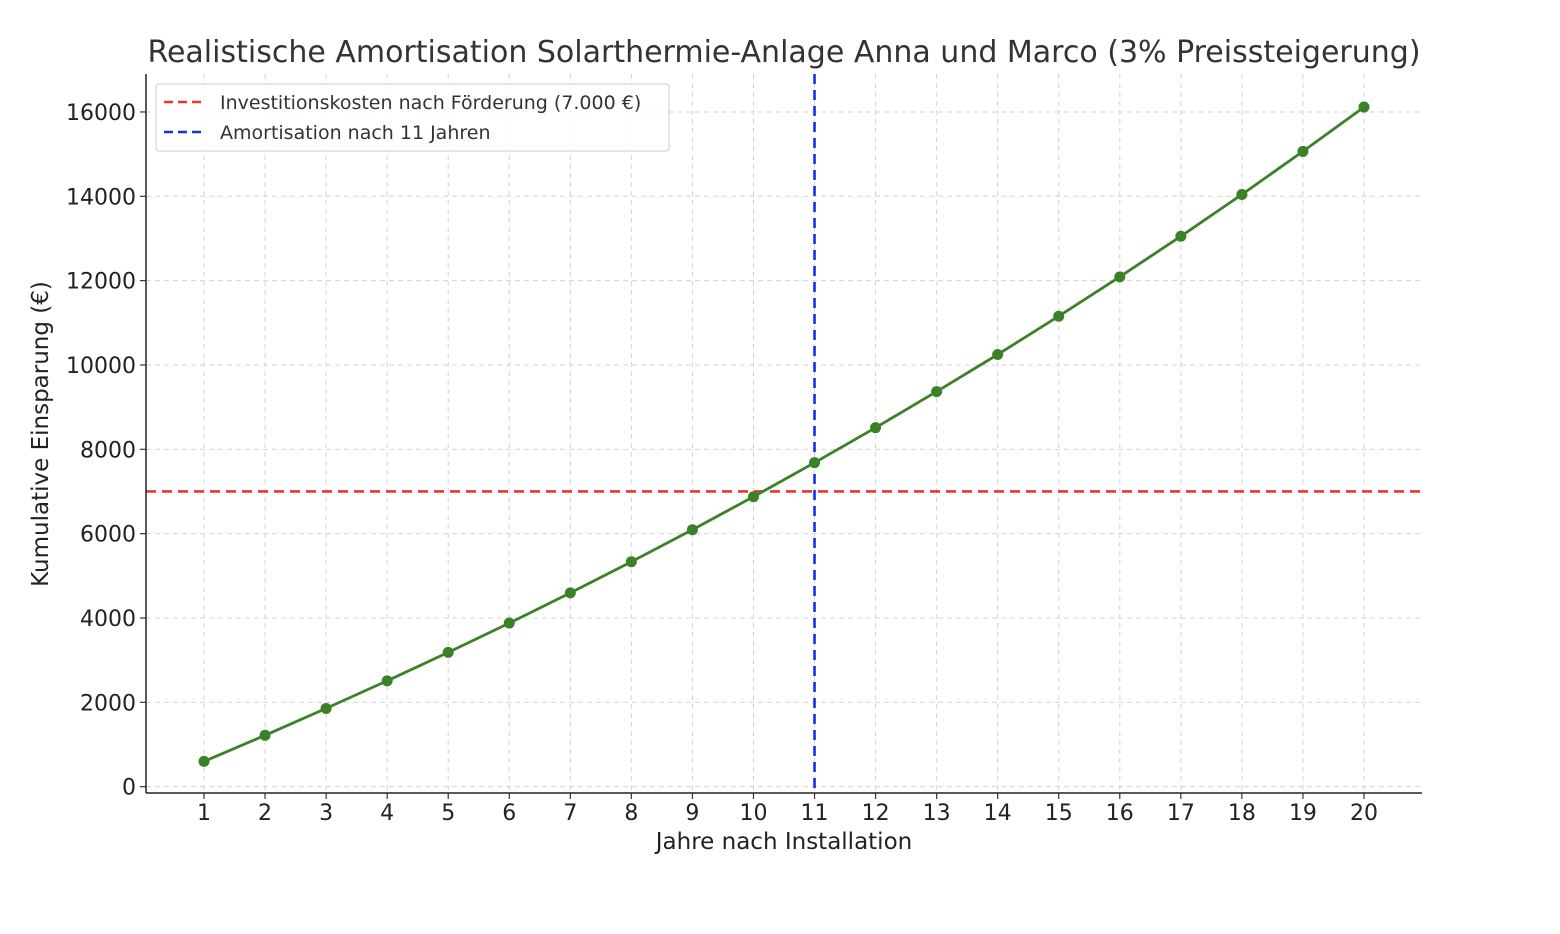 The width and height of the screenshot is (1560, 934). What do you see at coordinates (753, 813) in the screenshot?
I see `x-tick-label: 10` at bounding box center [753, 813].